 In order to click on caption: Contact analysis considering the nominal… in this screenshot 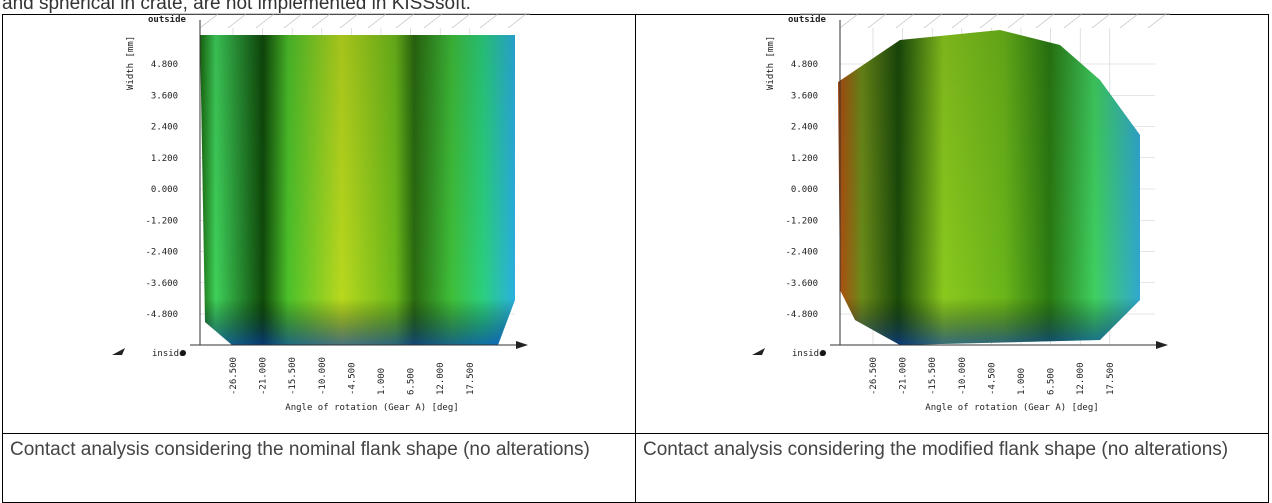, I will do `click(300, 449)`.